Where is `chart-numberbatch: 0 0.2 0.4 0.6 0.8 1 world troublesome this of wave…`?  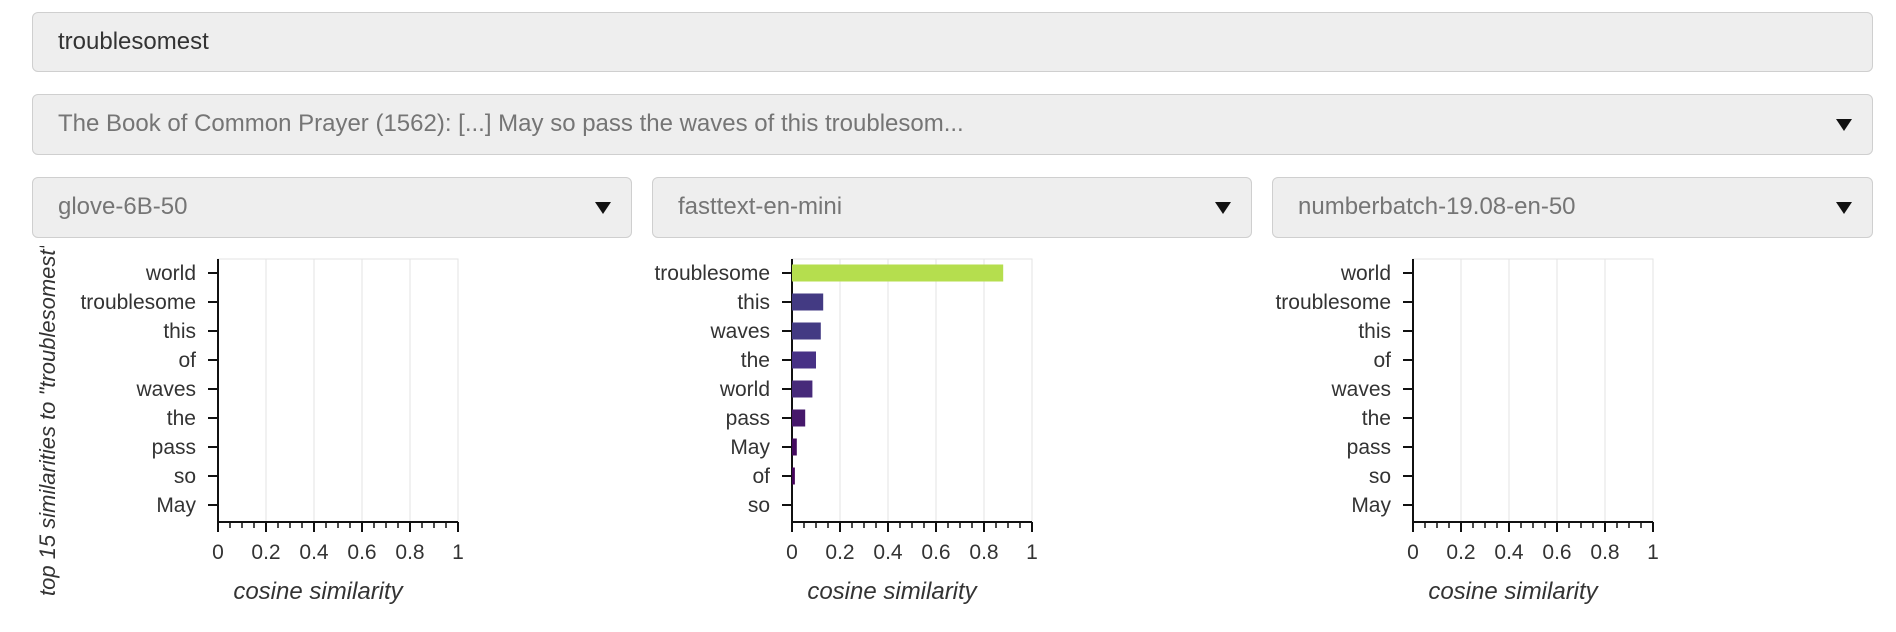 chart-numberbatch: 0 0.2 0.4 0.6 0.8 1 world troublesome this of wave… is located at coordinates (1467, 431).